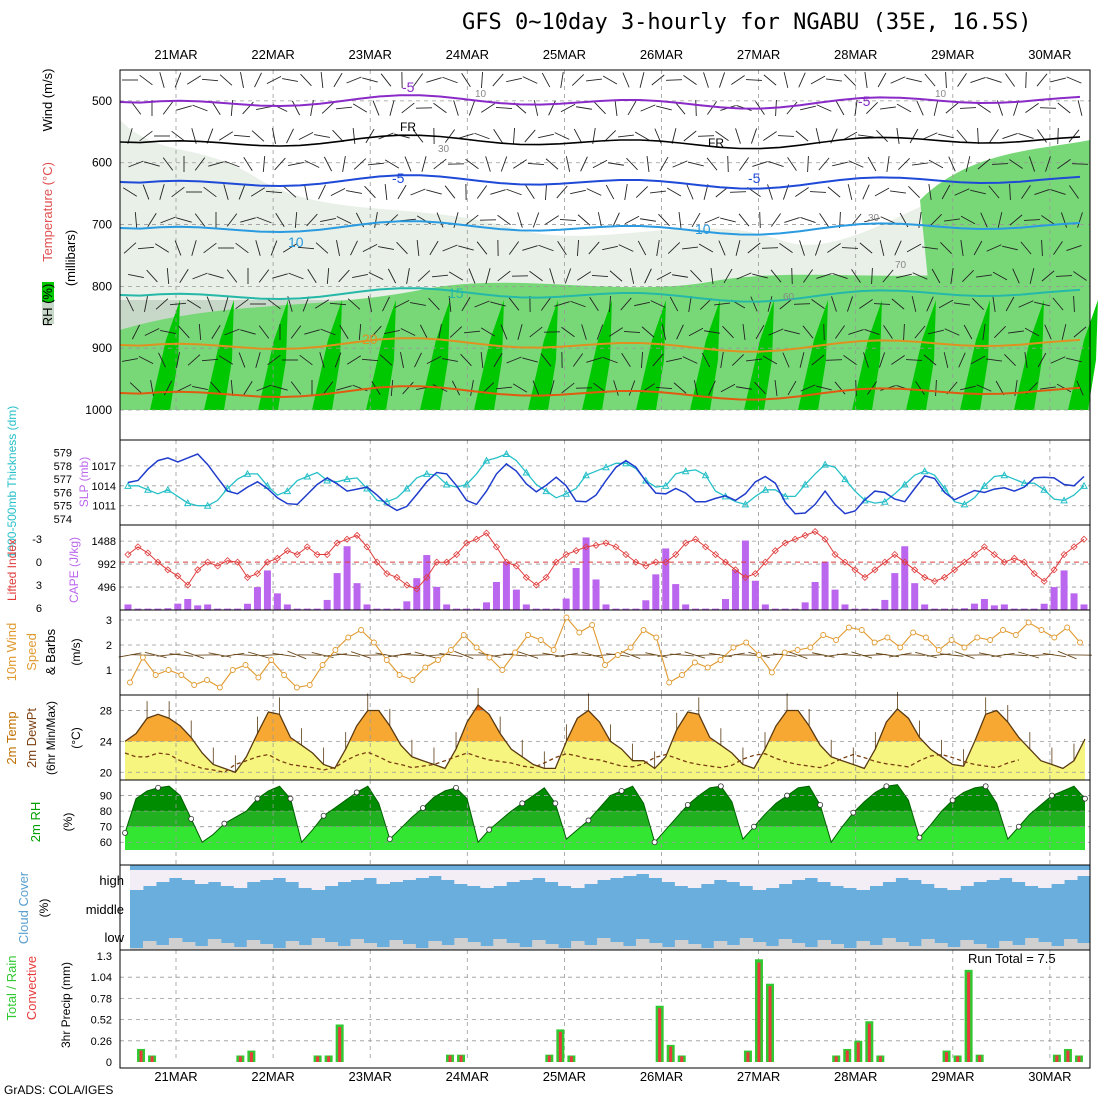  I want to click on temp-tick: 24, so click(106, 742).